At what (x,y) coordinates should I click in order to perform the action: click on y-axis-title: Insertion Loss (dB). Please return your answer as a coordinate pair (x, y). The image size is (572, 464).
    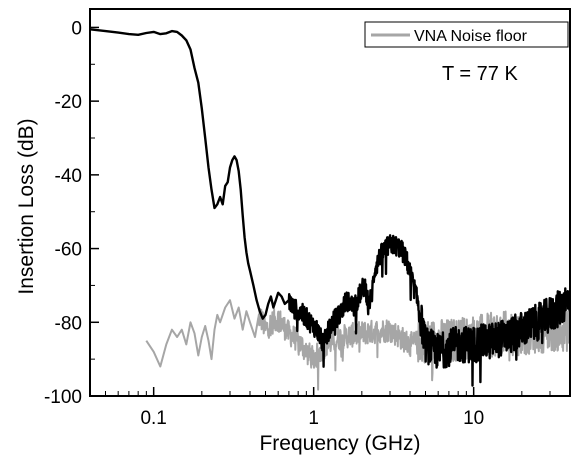
    Looking at the image, I should click on (26, 206).